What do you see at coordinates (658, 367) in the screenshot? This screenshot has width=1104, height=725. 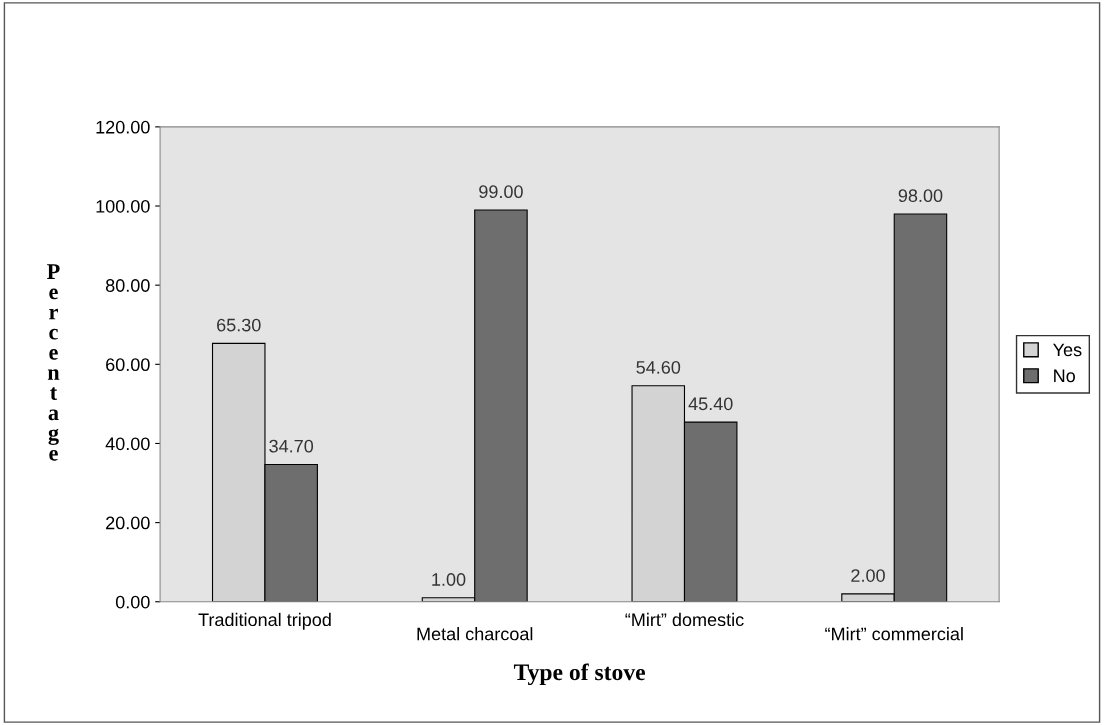 I see `data-label: 54.60` at bounding box center [658, 367].